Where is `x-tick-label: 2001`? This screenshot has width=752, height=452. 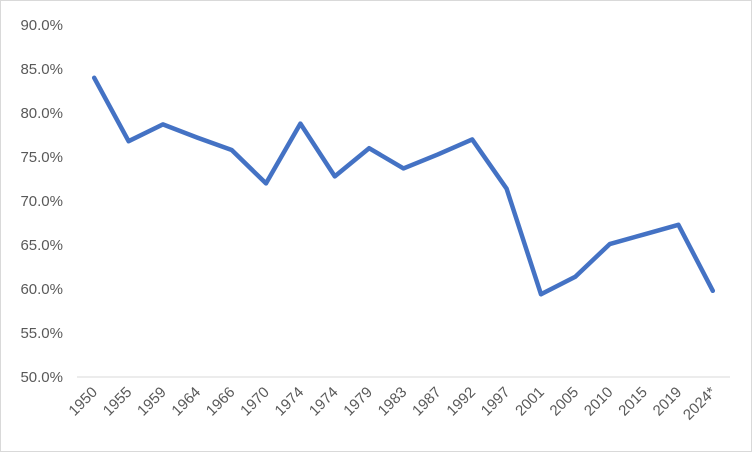
x-tick-label: 2001 is located at coordinates (530, 402).